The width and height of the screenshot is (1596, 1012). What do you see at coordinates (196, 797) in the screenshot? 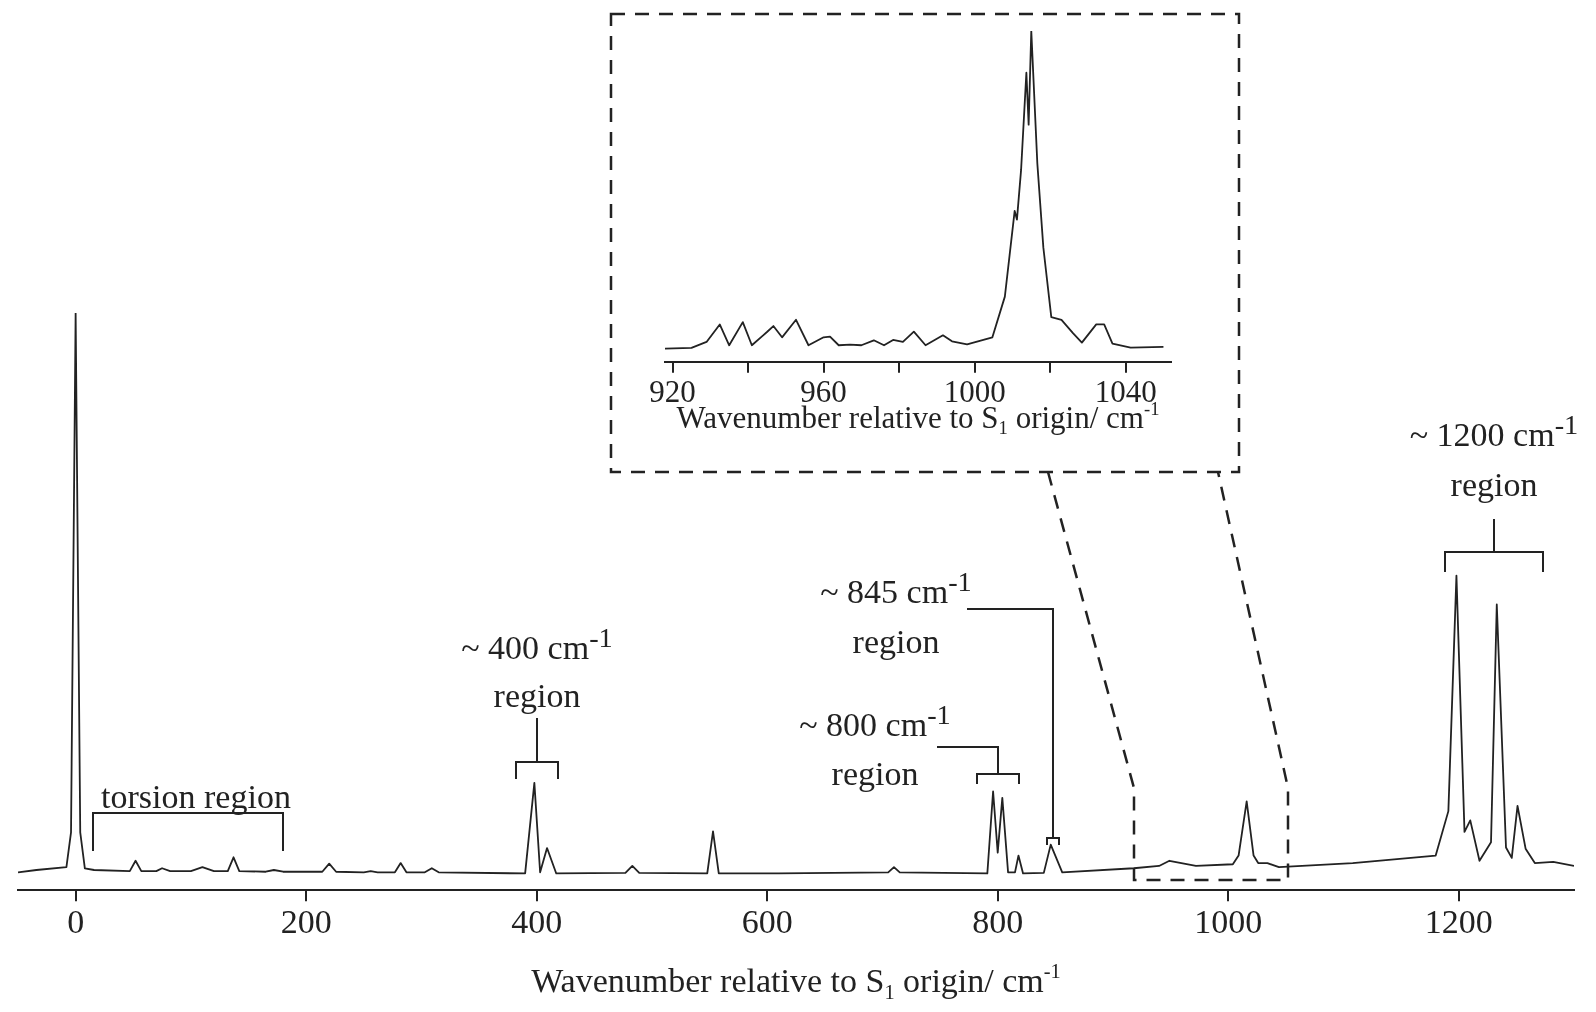
I see `annotation: torsion region` at bounding box center [196, 797].